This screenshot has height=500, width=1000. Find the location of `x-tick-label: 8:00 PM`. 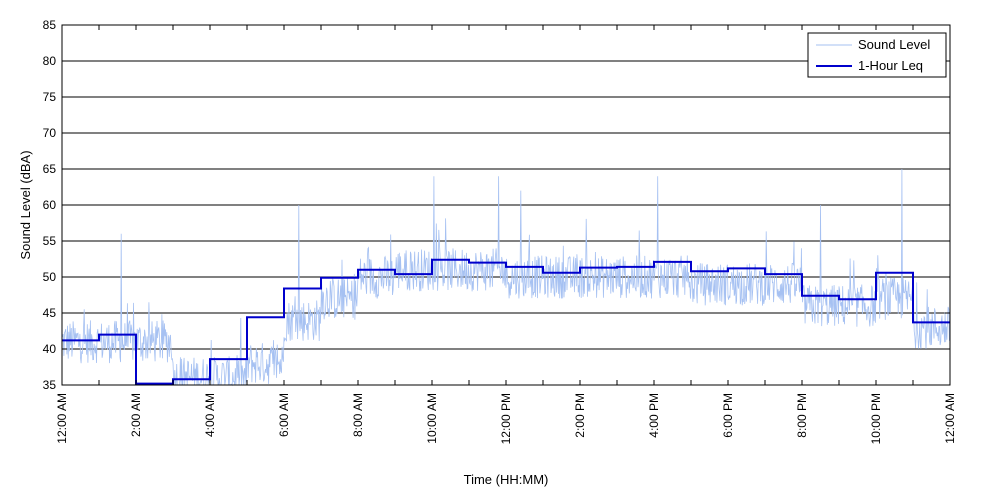

x-tick-label: 8:00 PM is located at coordinates (802, 415).